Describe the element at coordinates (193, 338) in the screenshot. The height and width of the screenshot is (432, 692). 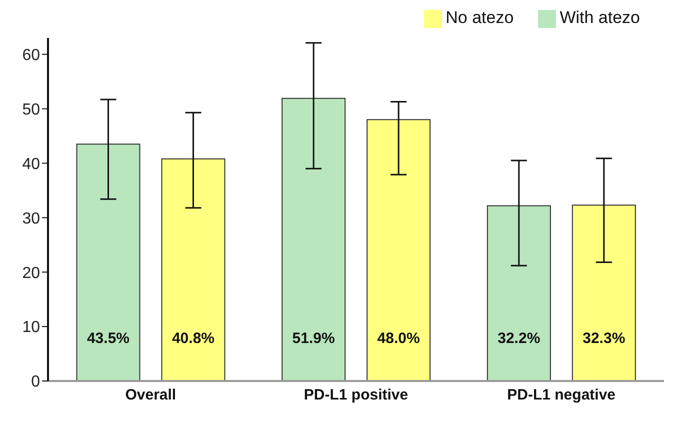
I see `data-label: 40.8%` at that location.